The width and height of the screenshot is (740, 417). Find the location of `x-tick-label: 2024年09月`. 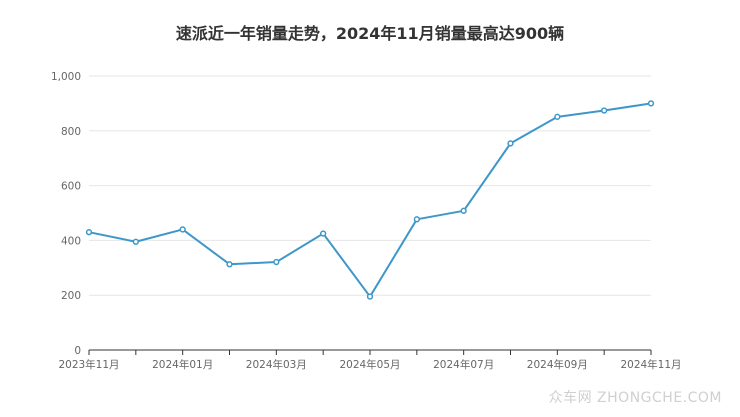

x-tick-label: 2024年09月 is located at coordinates (557, 364).